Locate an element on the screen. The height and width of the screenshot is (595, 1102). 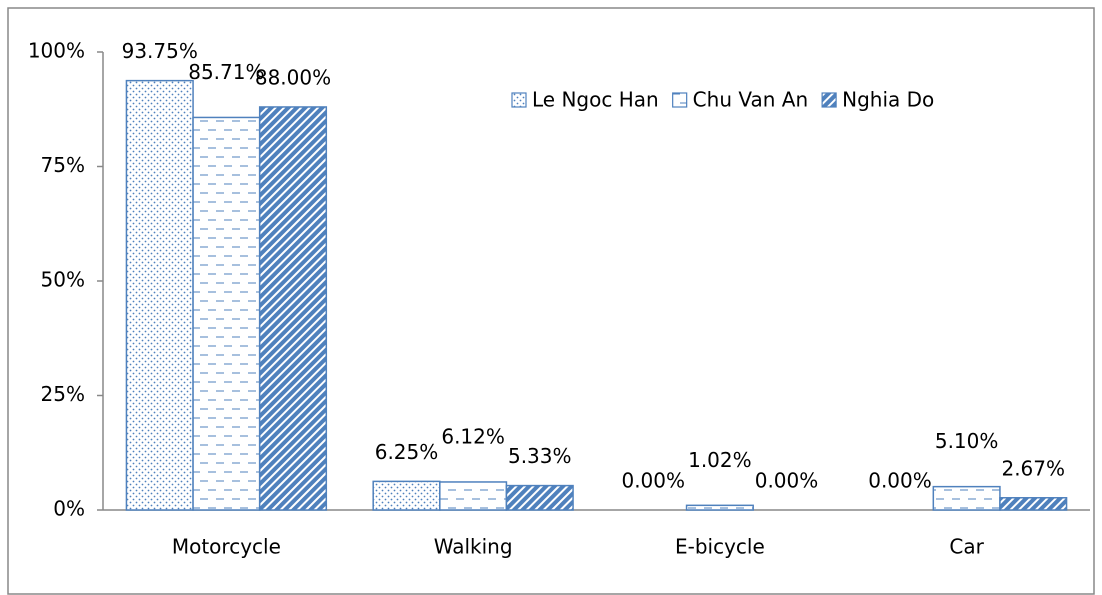
legend-label: Le Ngoc Han is located at coordinates (595, 100).